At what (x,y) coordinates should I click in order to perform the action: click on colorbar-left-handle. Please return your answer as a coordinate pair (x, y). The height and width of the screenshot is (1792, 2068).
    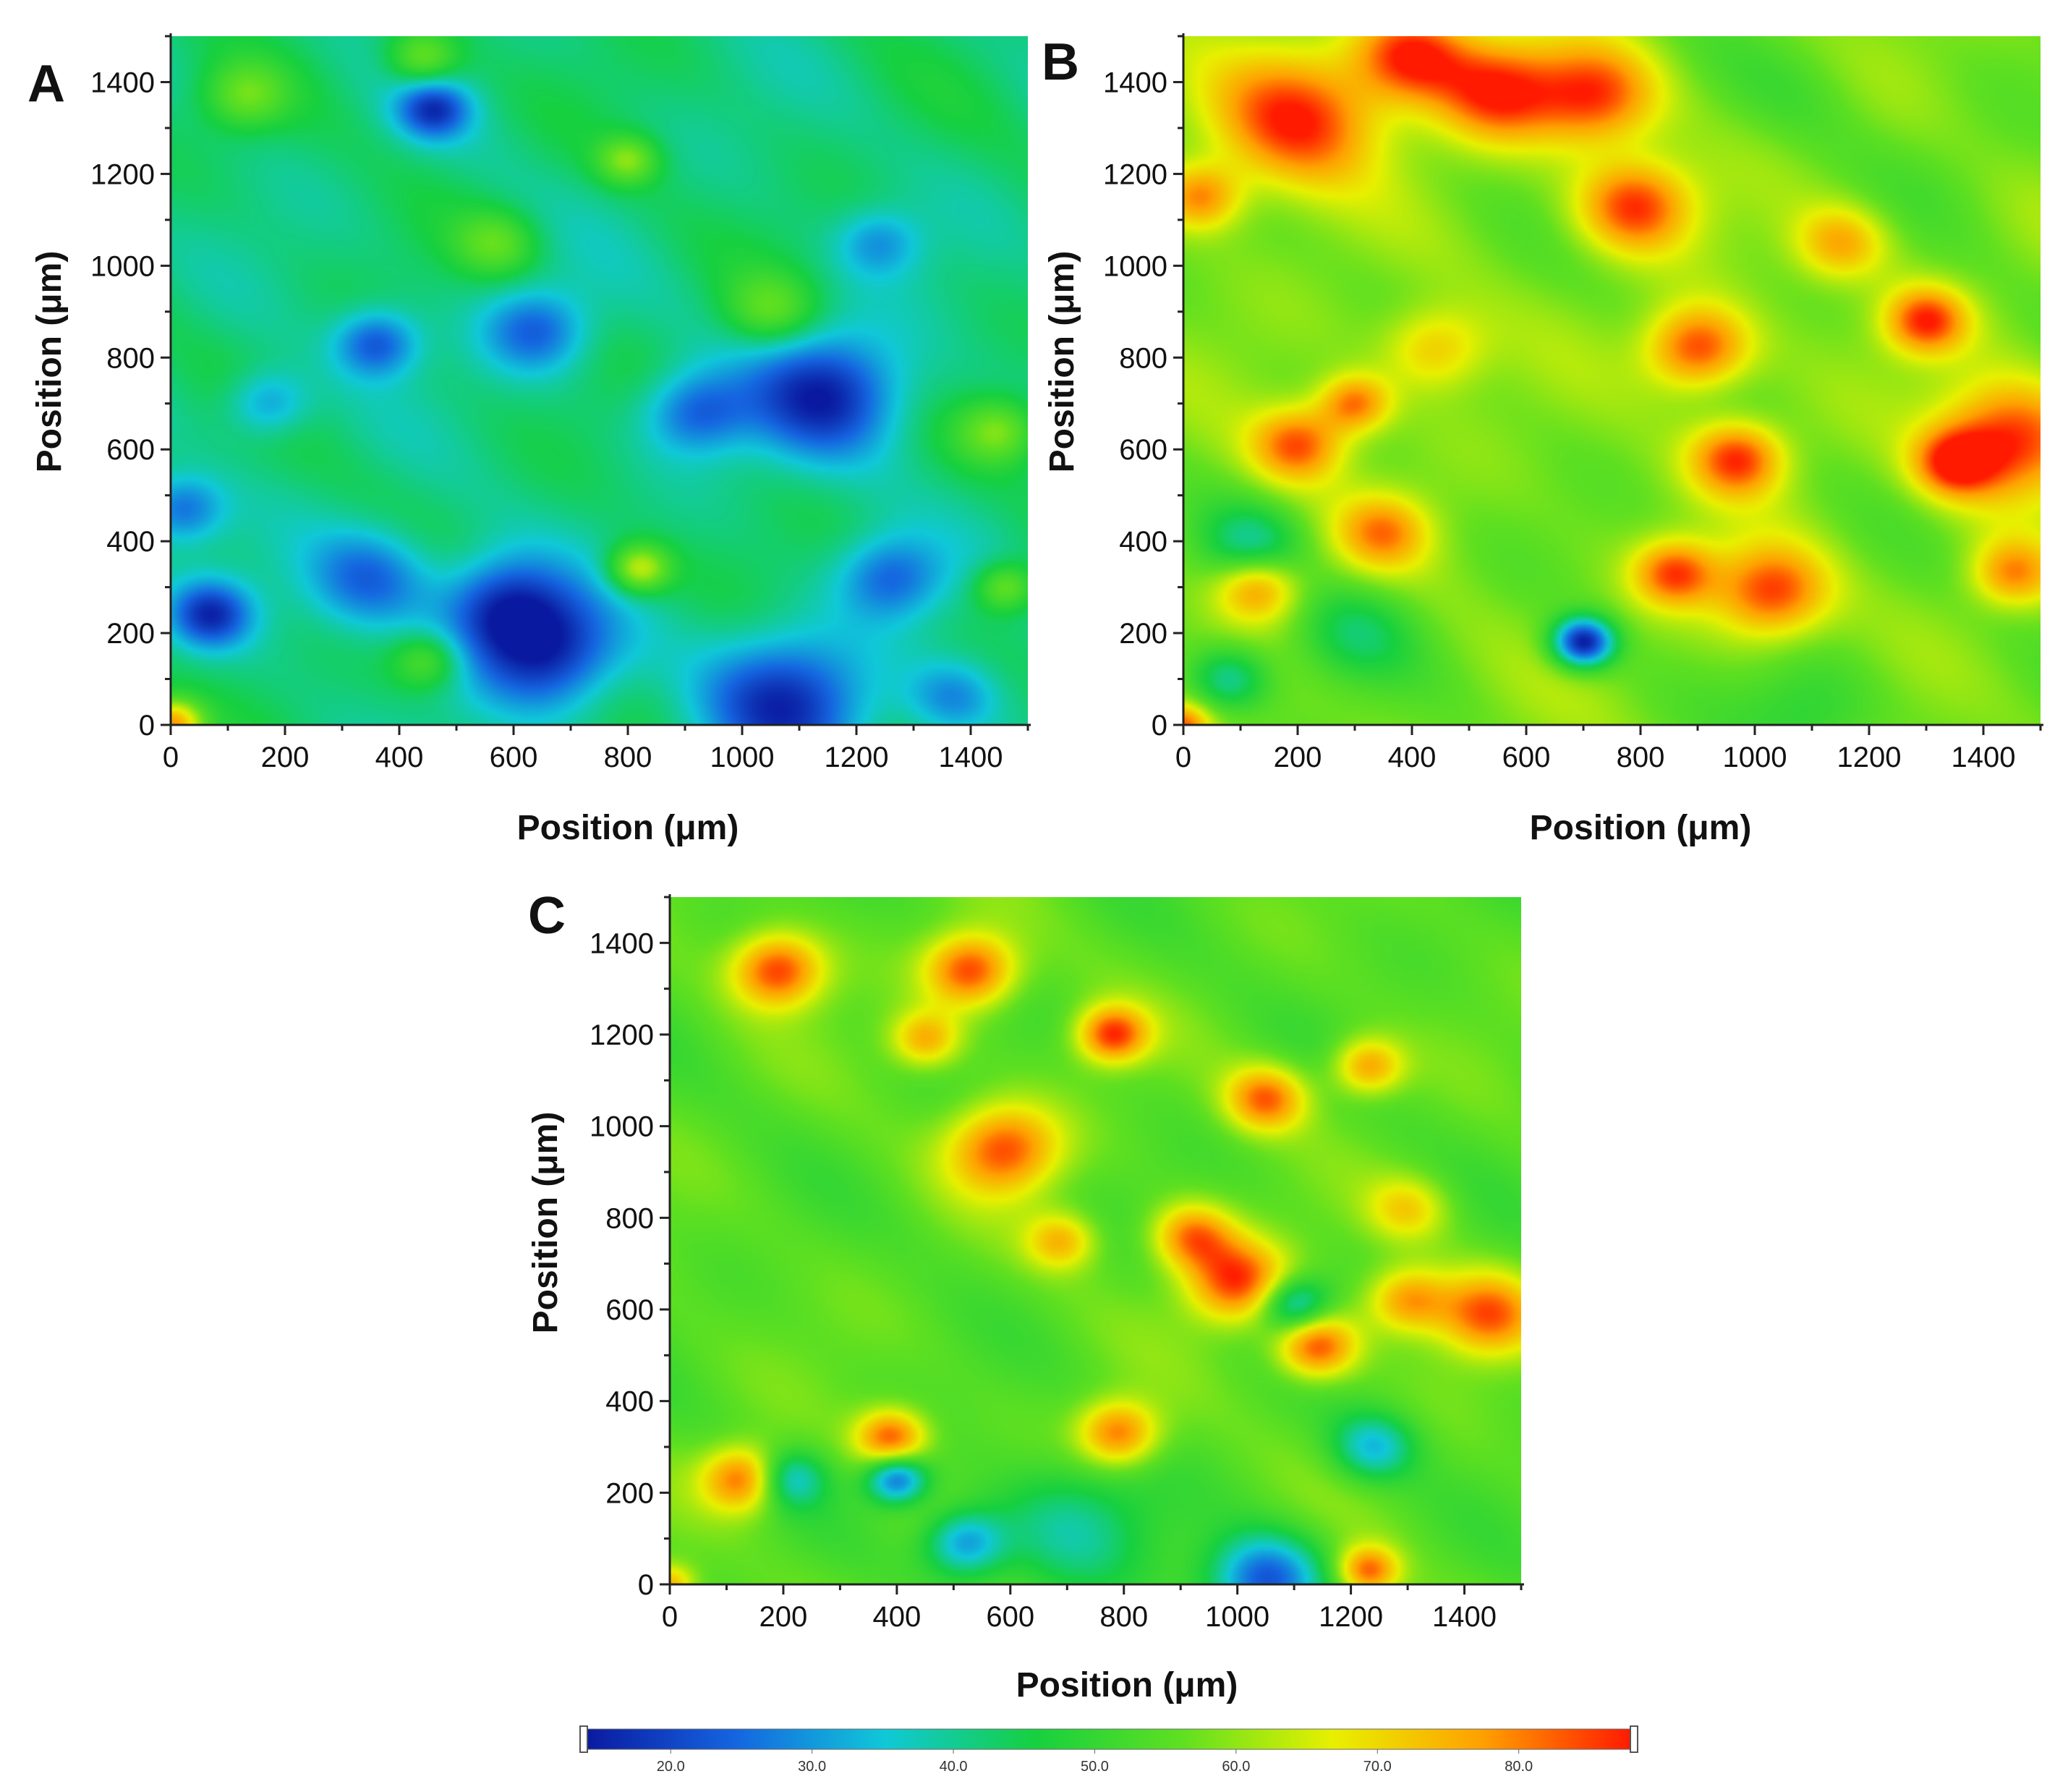
    Looking at the image, I should click on (583, 1739).